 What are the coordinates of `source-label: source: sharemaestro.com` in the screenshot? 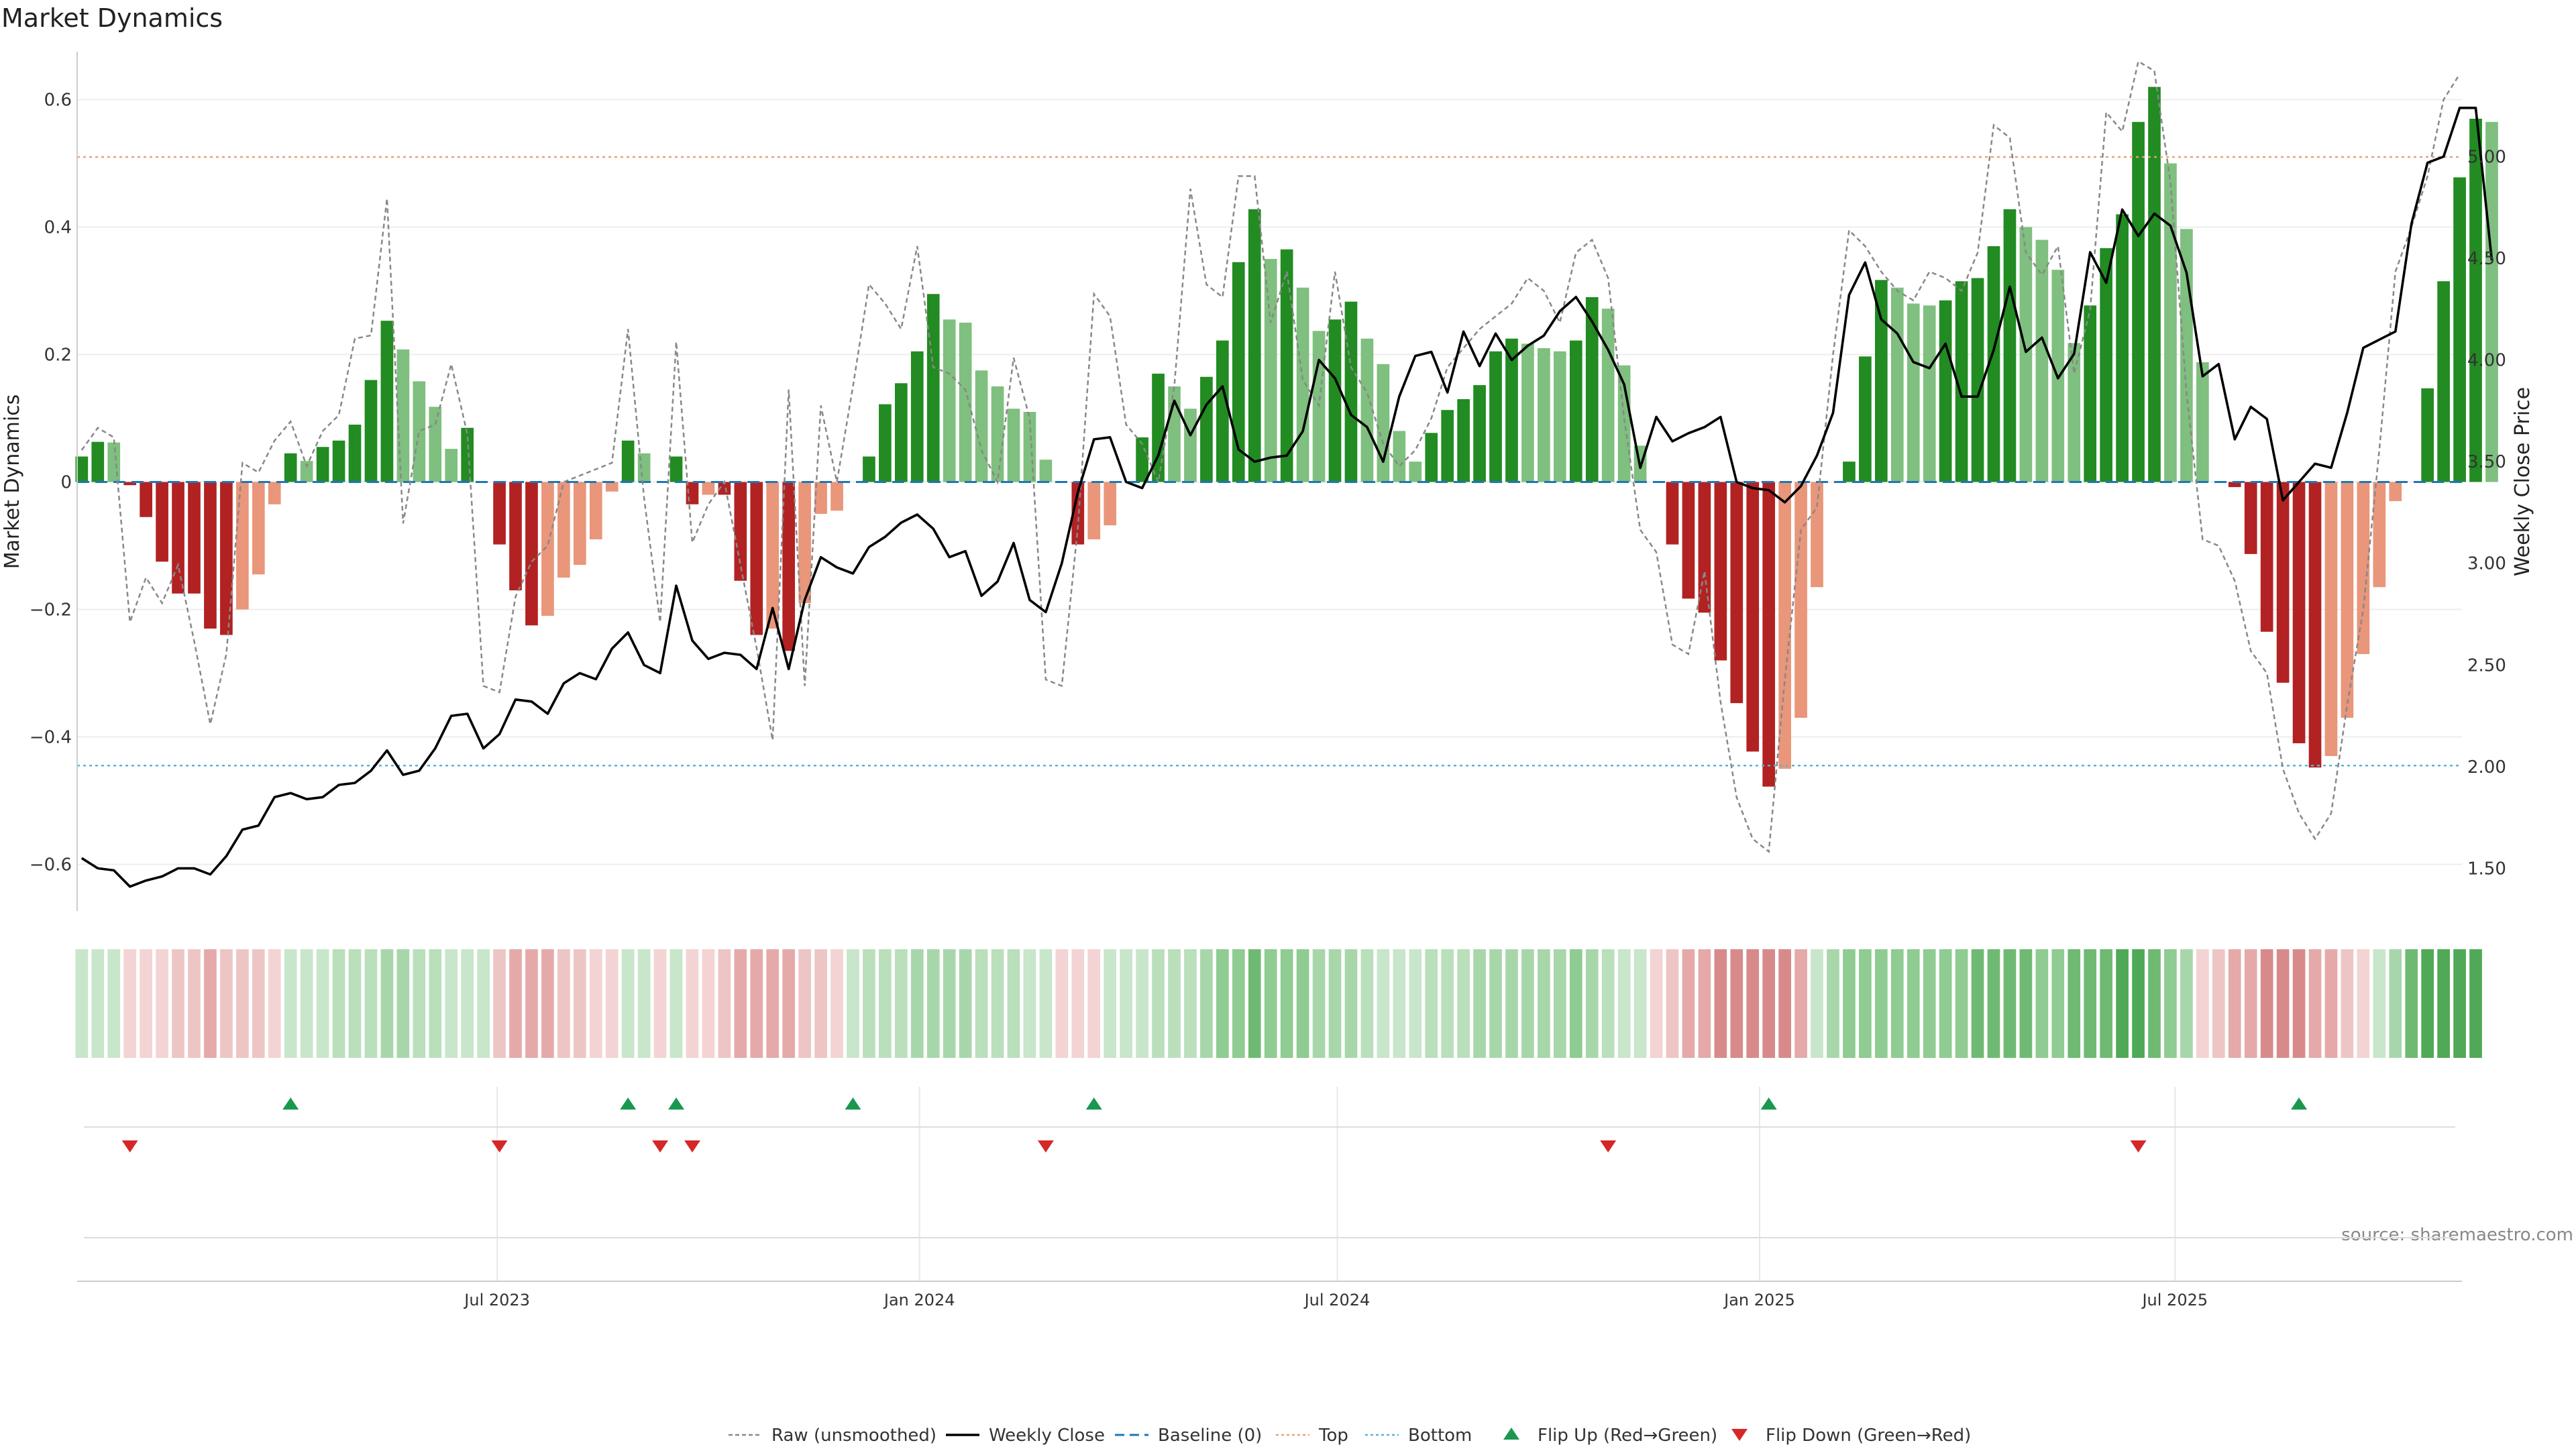 It's located at (2457, 1235).